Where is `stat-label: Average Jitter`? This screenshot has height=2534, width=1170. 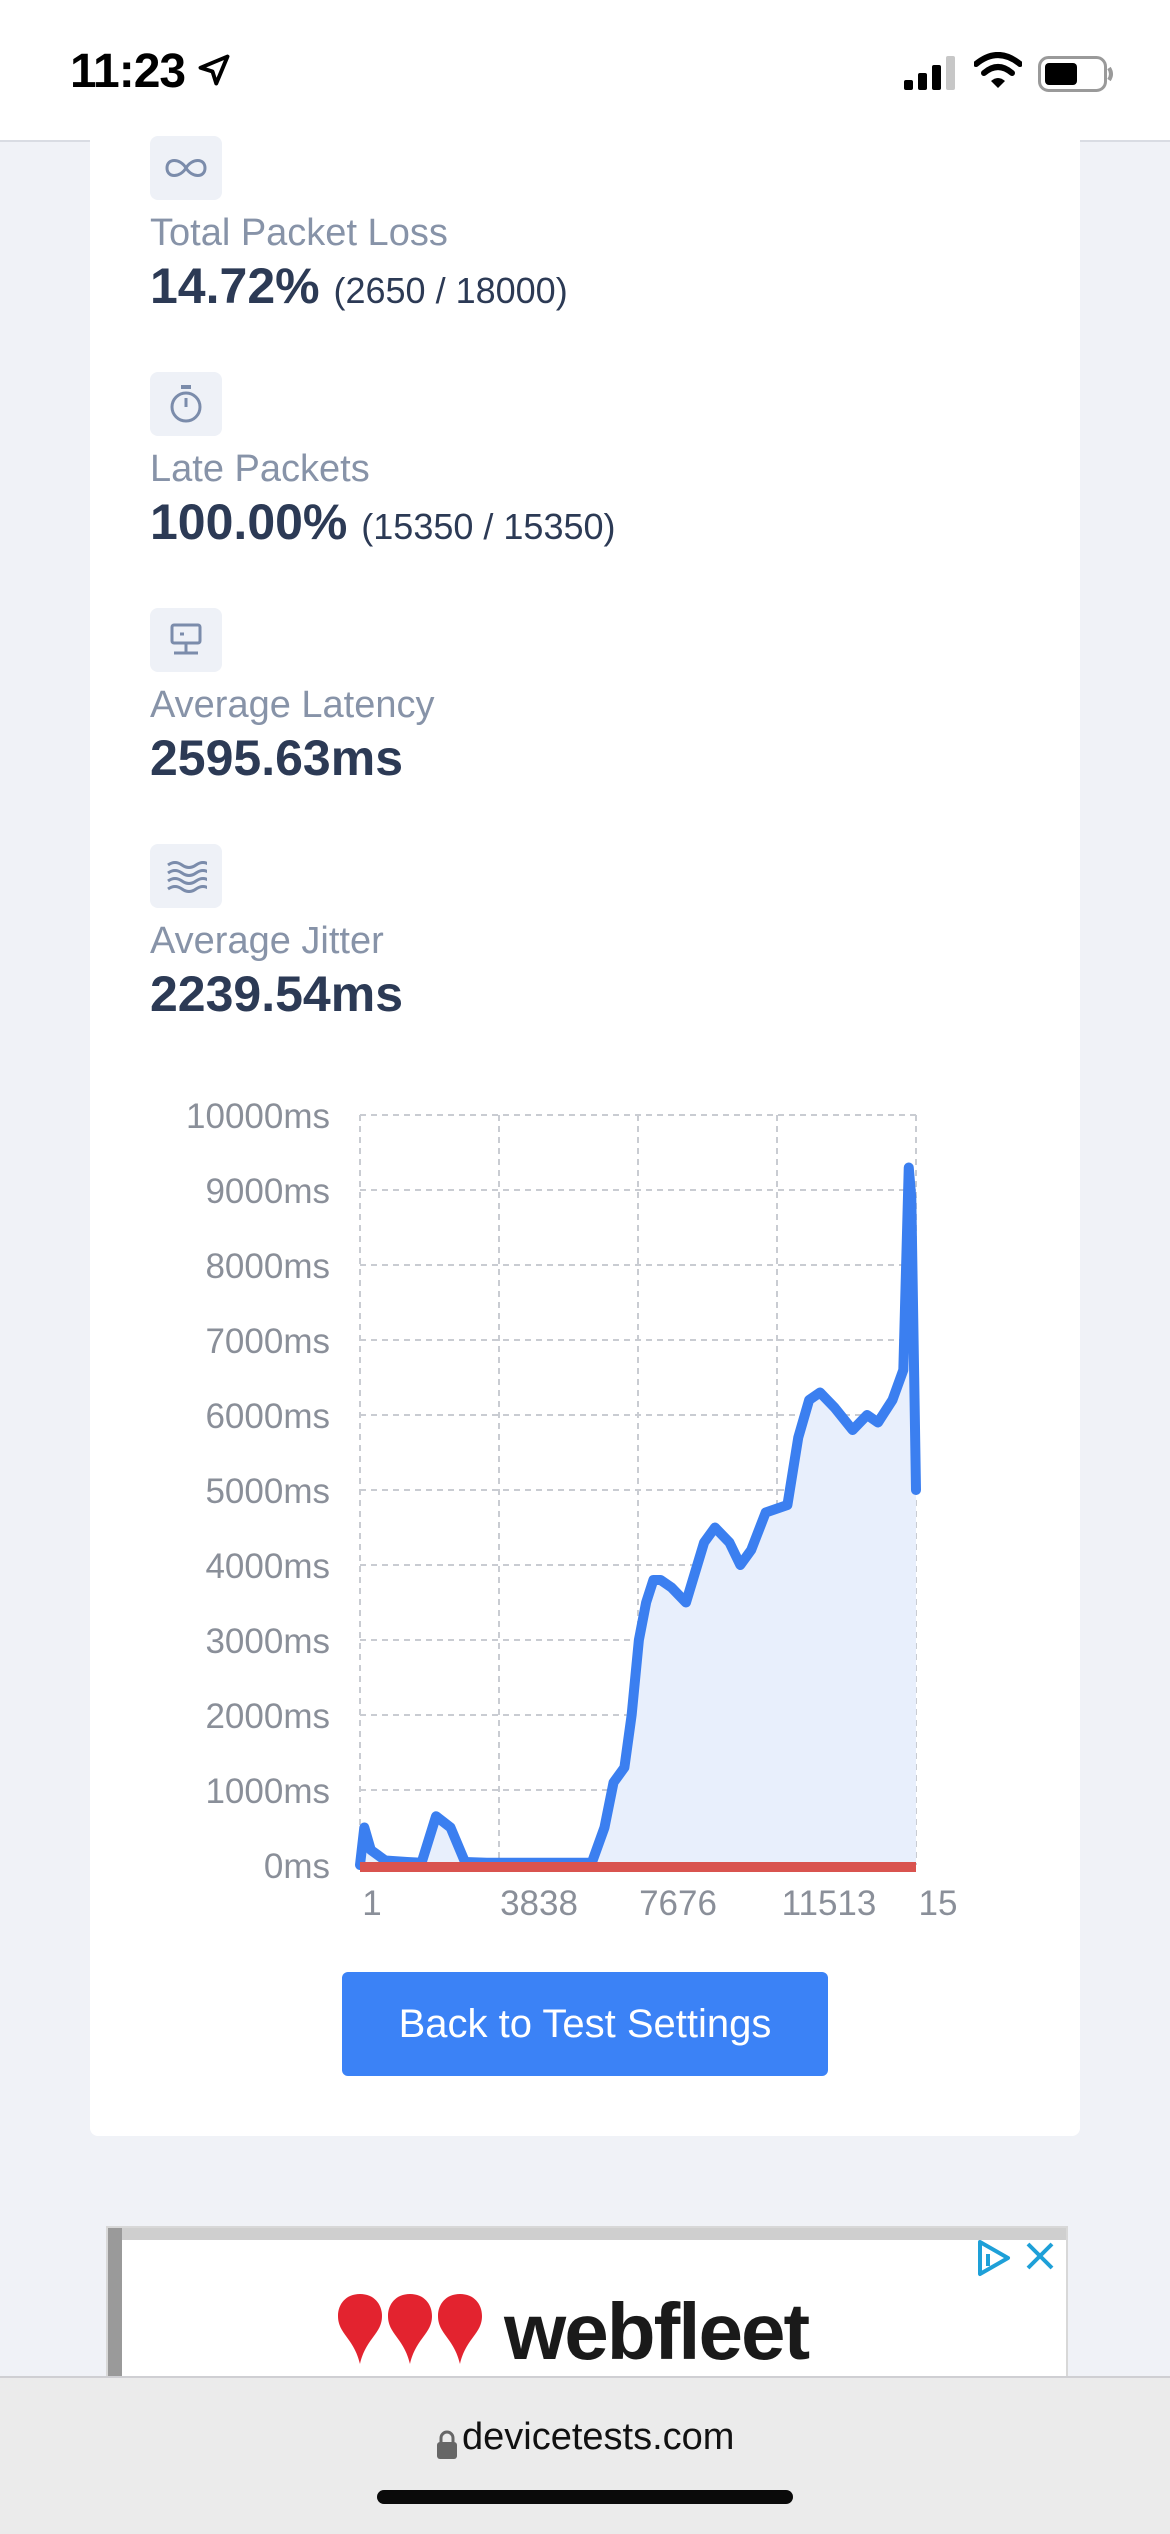 stat-label: Average Jitter is located at coordinates (267, 941).